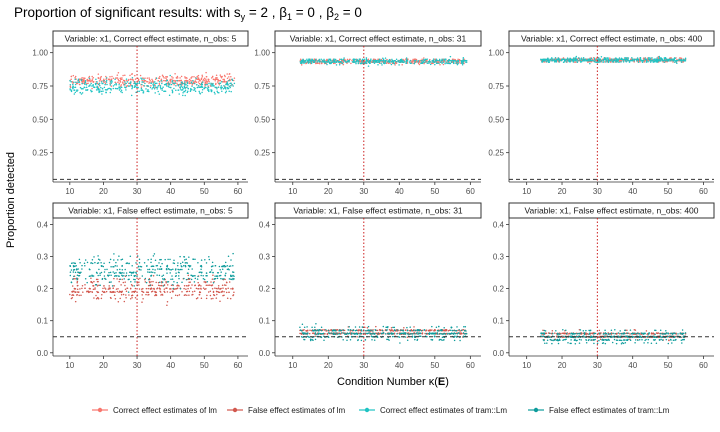 The height and width of the screenshot is (432, 720). What do you see at coordinates (434, 365) in the screenshot?
I see `x-tick-label: 50` at bounding box center [434, 365].